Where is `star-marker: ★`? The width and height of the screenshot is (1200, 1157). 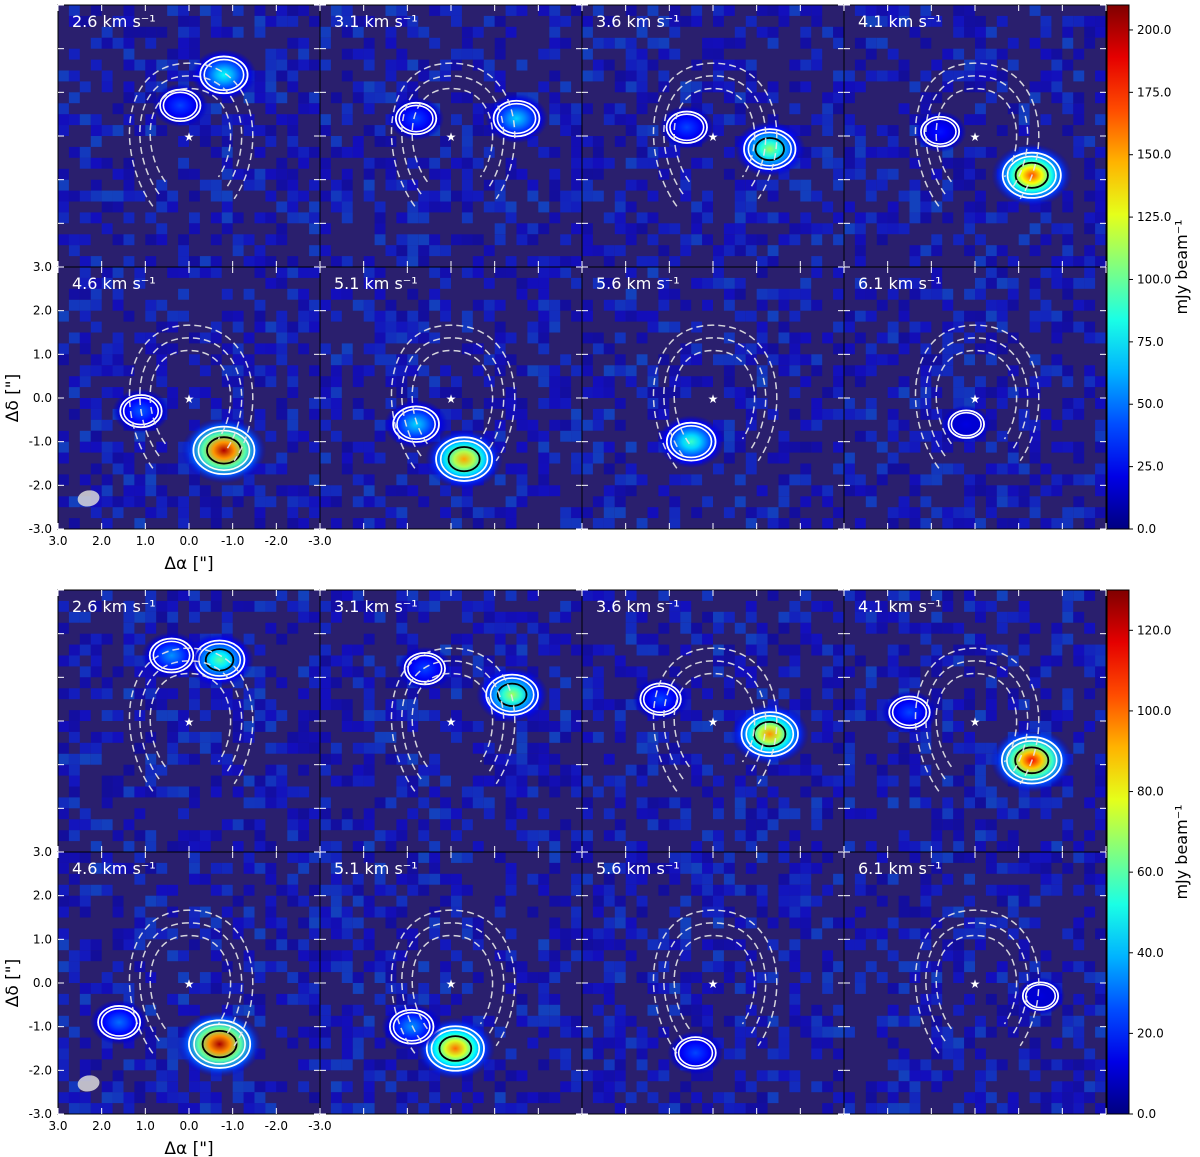 star-marker: ★ is located at coordinates (189, 722).